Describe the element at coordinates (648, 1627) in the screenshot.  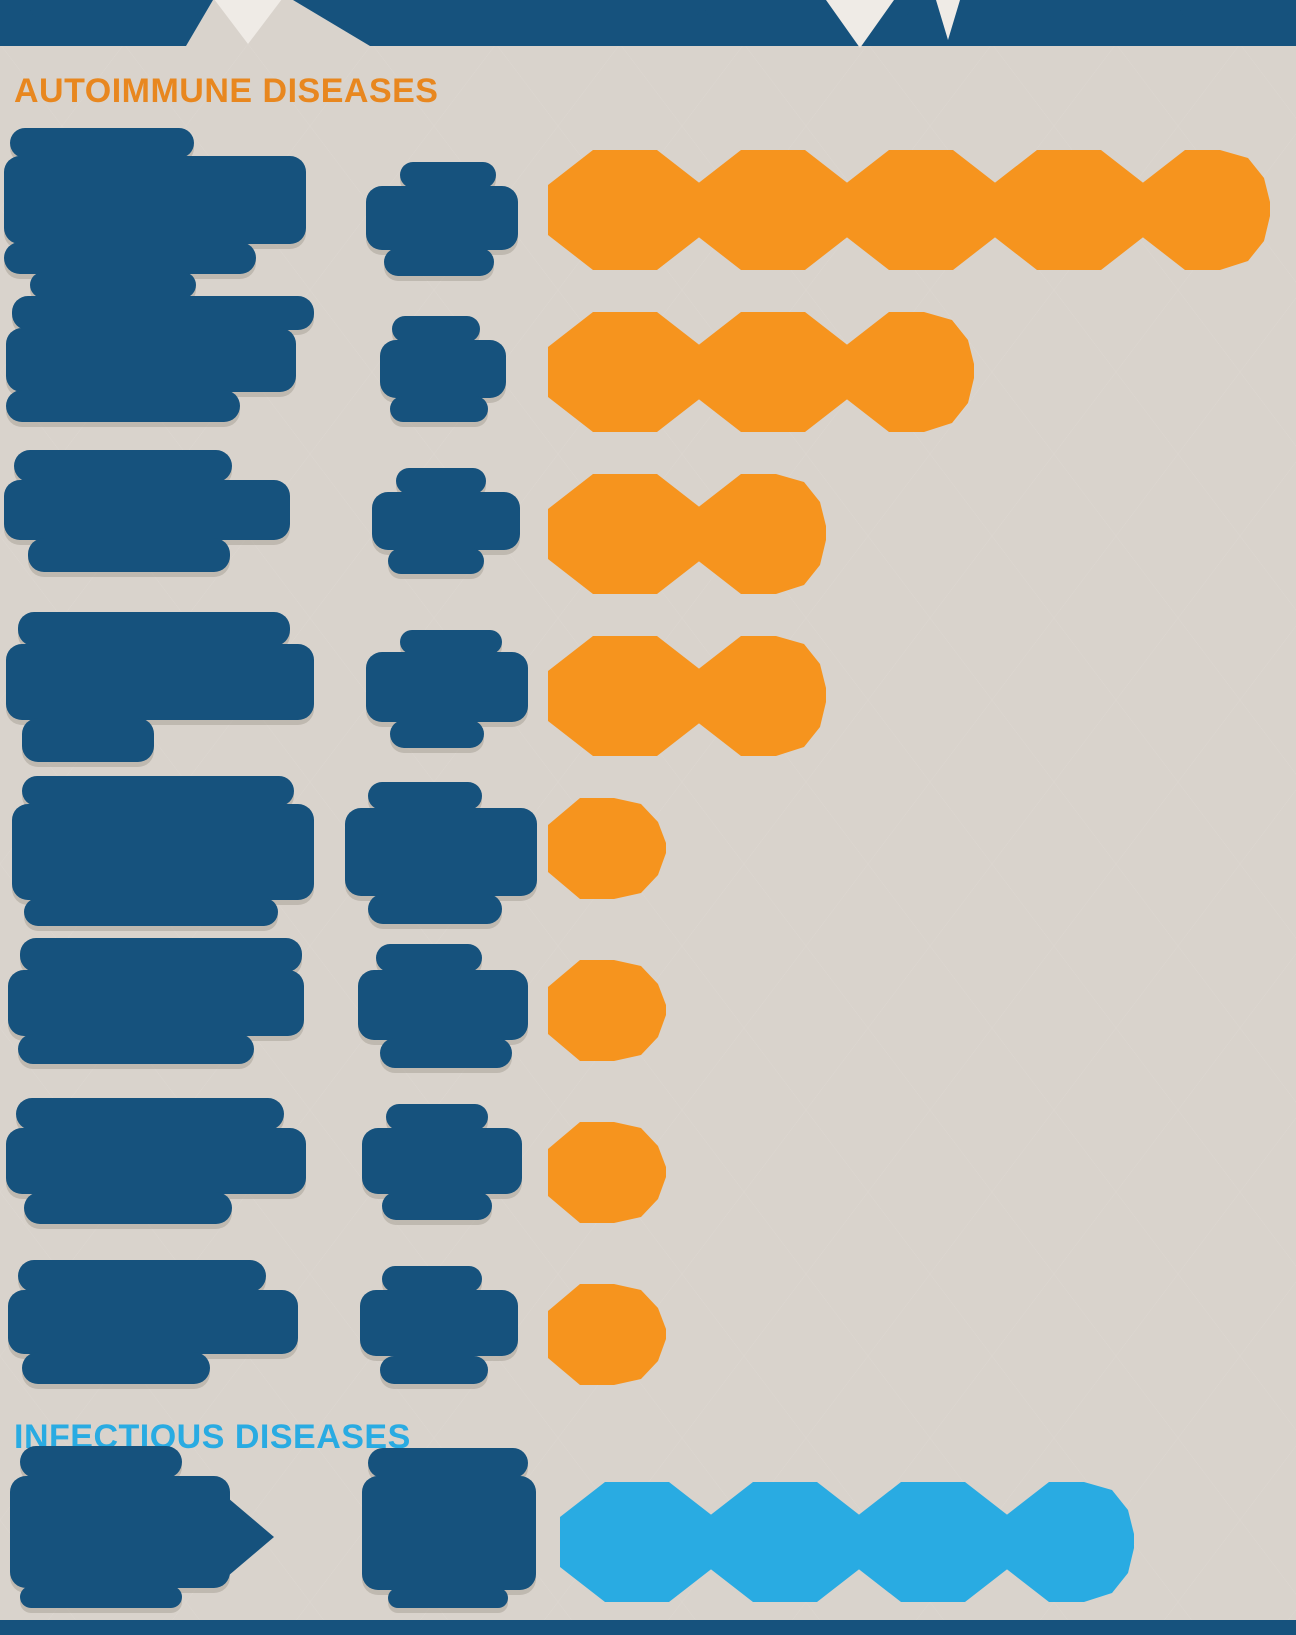
I see `bottom-bar` at that location.